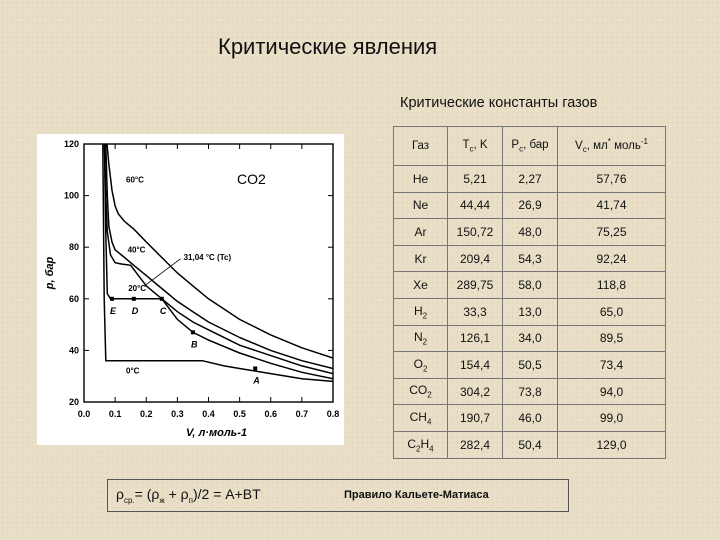 The width and height of the screenshot is (720, 540). What do you see at coordinates (611, 258) in the screenshot?
I see `cell-vc: 92,24` at bounding box center [611, 258].